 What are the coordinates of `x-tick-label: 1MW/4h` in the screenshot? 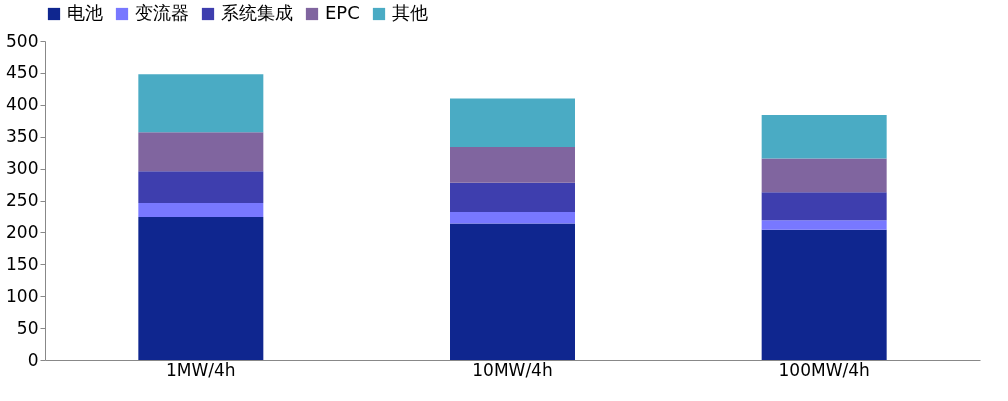 It's located at (201, 369).